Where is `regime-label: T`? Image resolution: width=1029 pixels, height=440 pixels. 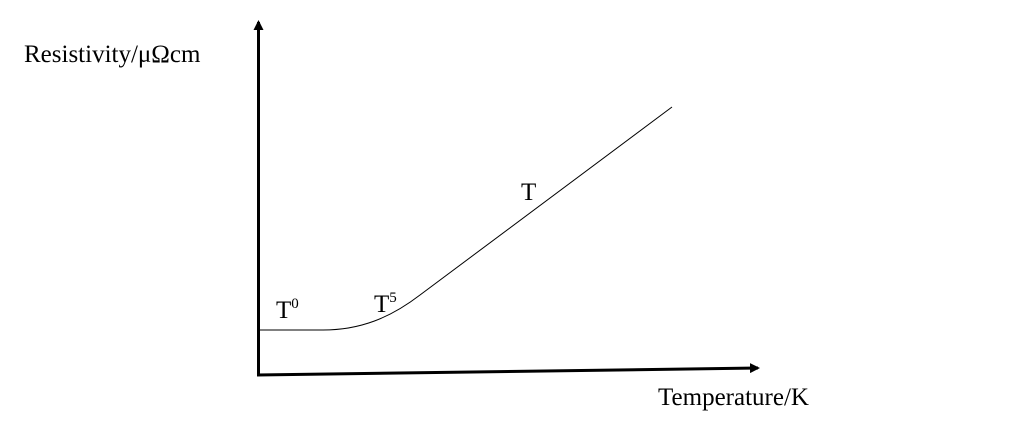
regime-label: T is located at coordinates (528, 192).